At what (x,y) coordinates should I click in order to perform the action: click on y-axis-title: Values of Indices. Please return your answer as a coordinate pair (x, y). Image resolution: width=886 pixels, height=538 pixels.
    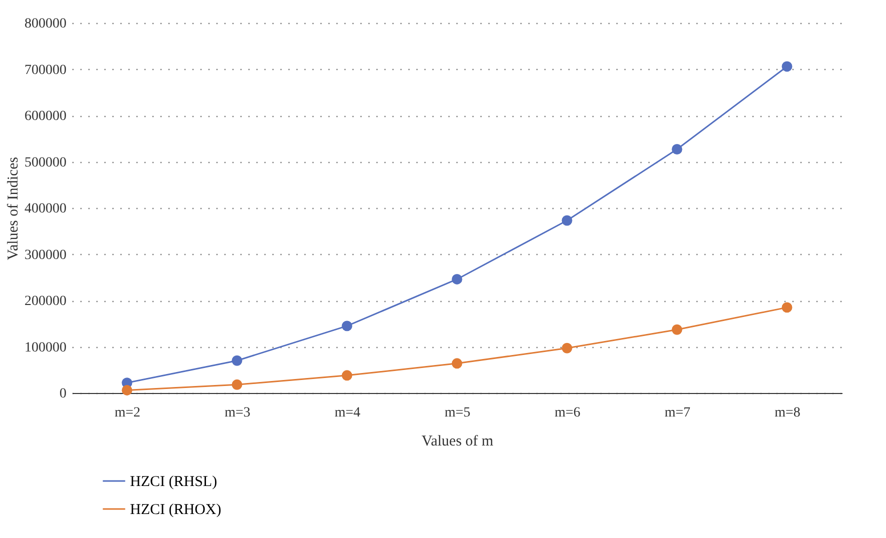
    Looking at the image, I should click on (14, 208).